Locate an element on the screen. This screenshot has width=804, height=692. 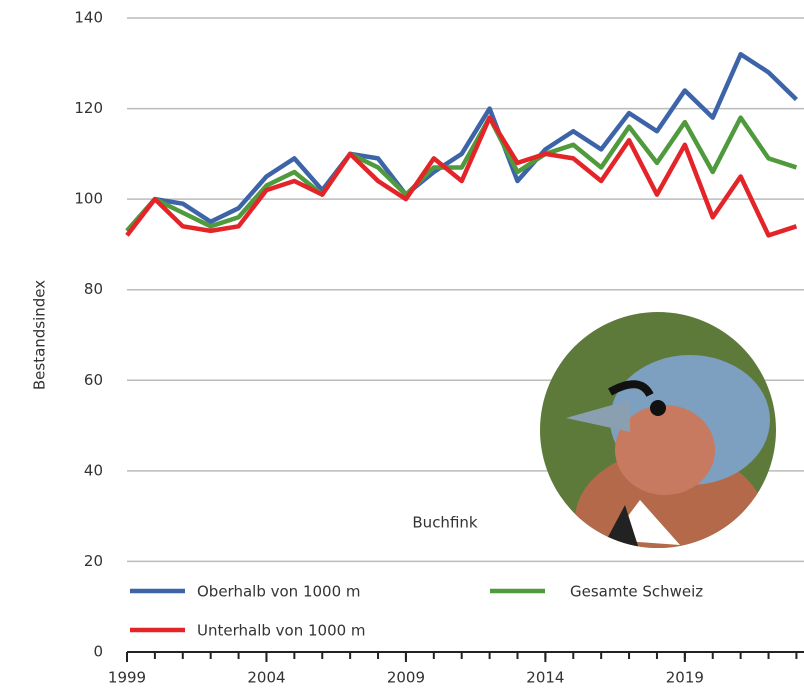
y-tick-label: 120 is located at coordinates (88, 108).